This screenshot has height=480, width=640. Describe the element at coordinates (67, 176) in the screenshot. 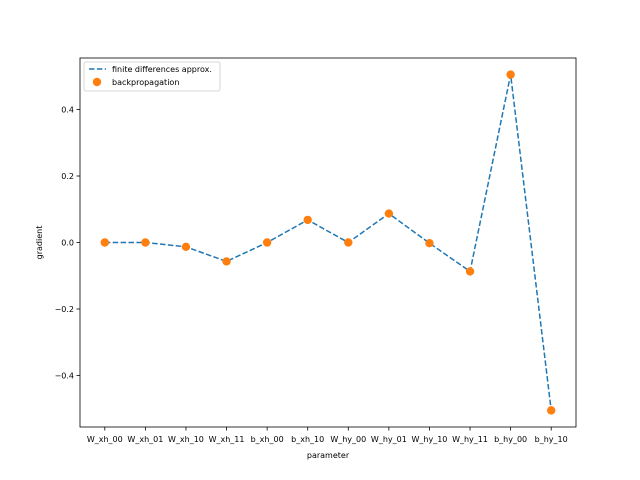

I see `y-tick-label: 0.2` at that location.